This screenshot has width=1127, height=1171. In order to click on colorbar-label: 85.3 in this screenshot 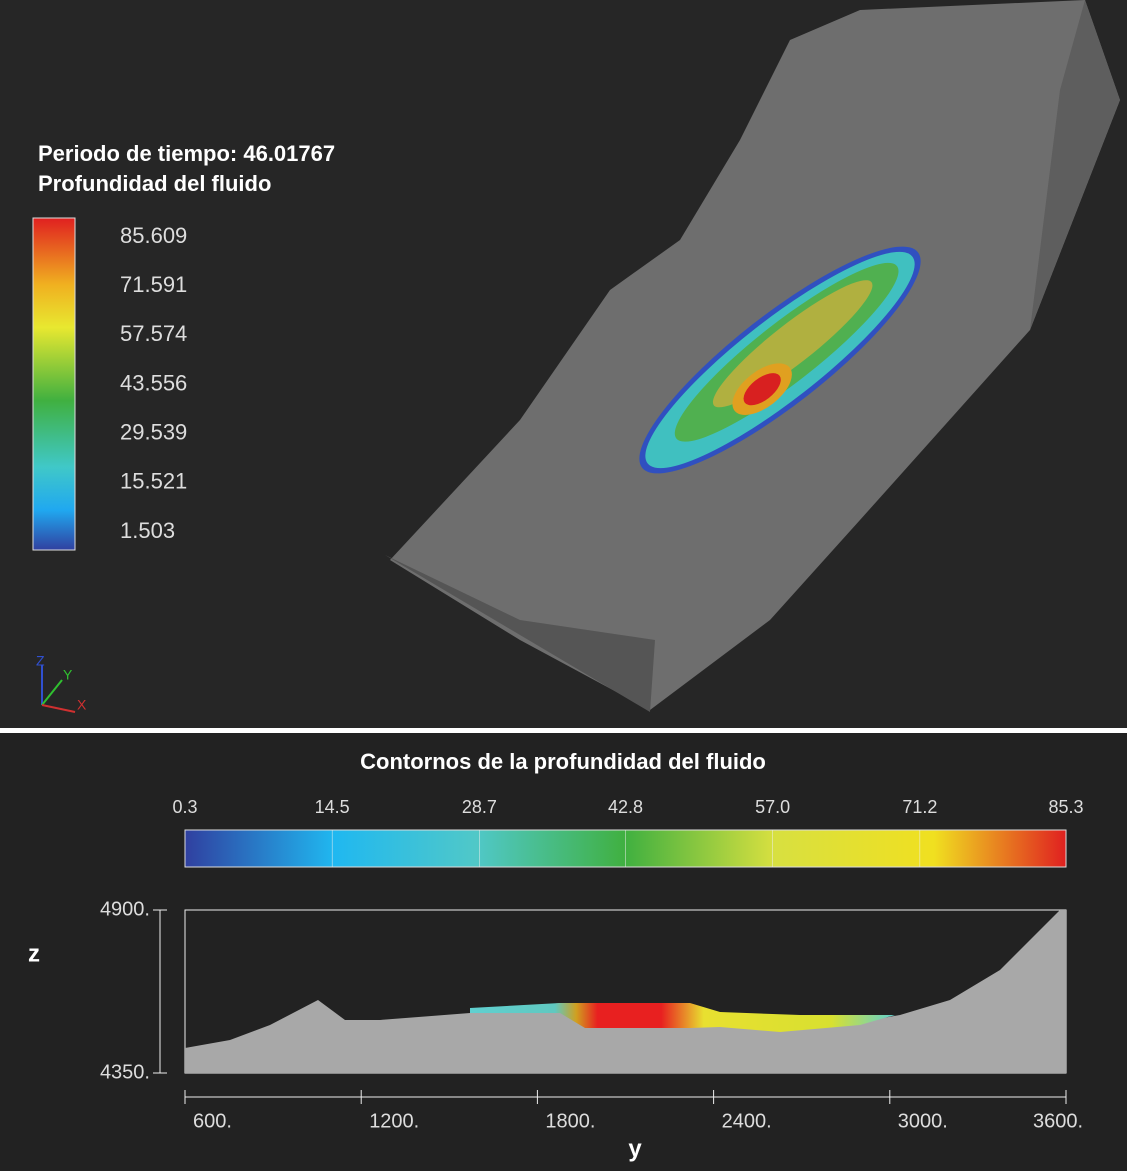, I will do `click(1065, 807)`.